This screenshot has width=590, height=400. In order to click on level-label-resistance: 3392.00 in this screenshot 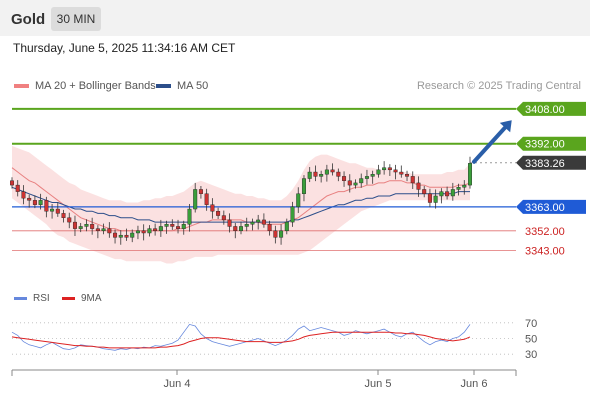, I will do `click(545, 145)`.